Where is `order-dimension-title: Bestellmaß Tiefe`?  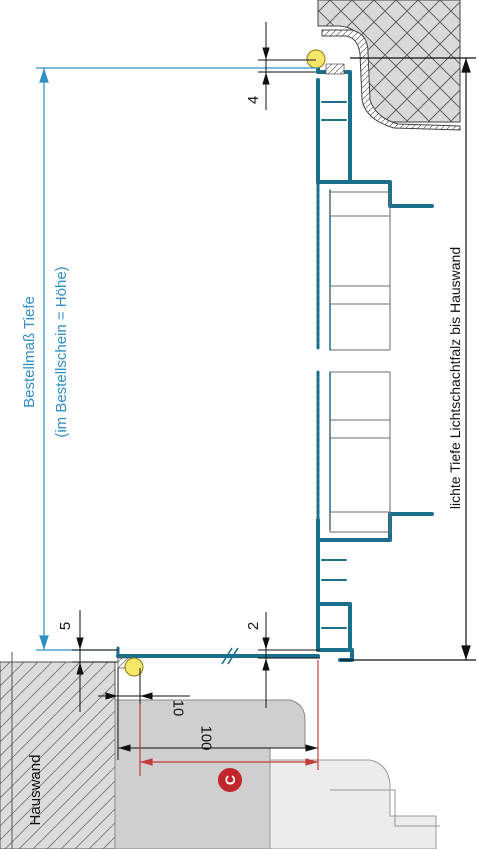
order-dimension-title: Bestellmaß Tiefe is located at coordinates (29, 352).